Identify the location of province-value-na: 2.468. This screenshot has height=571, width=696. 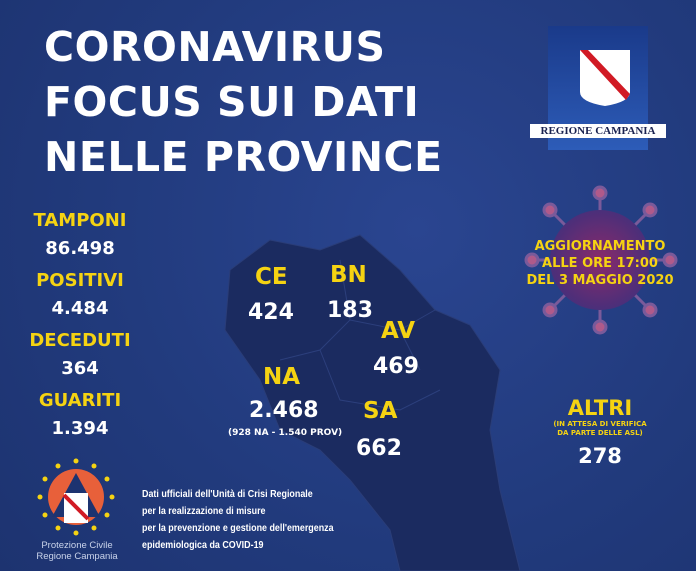
(284, 410).